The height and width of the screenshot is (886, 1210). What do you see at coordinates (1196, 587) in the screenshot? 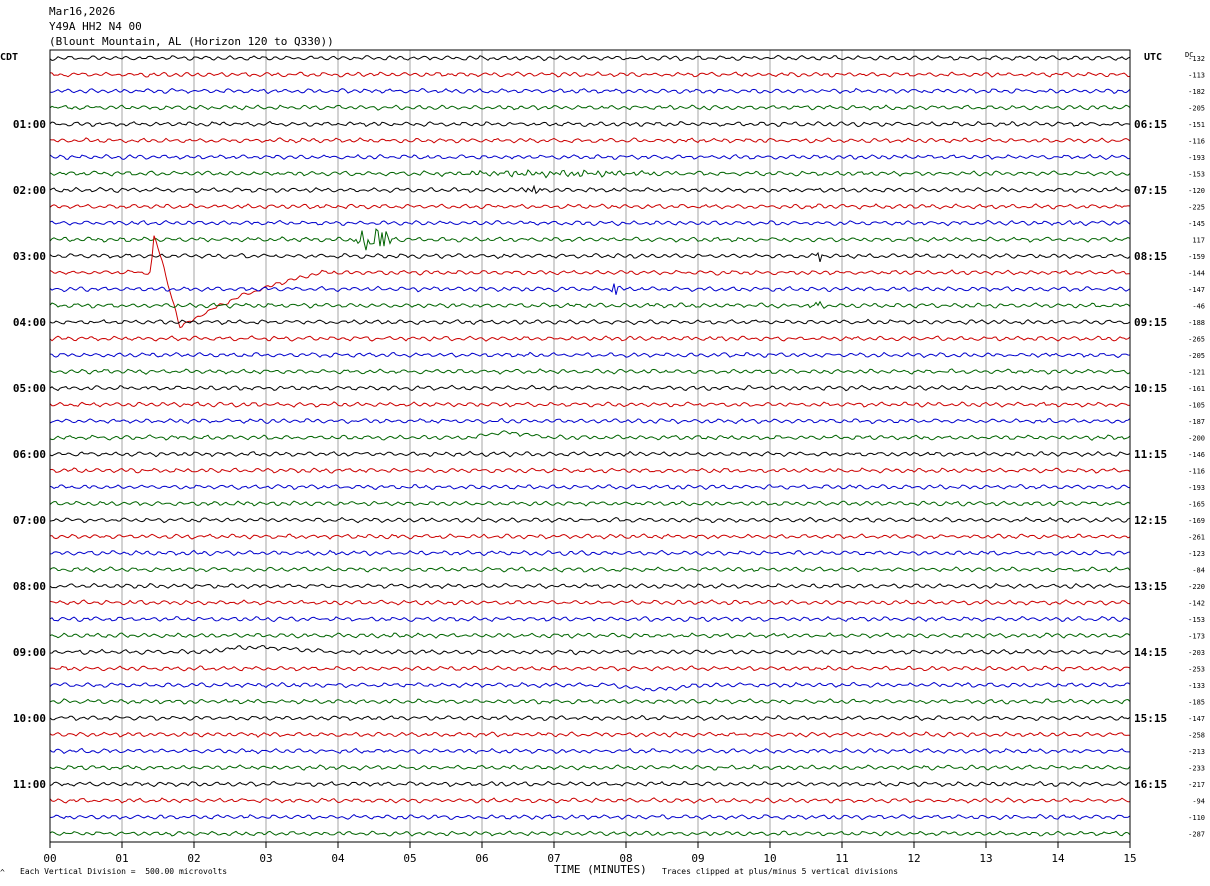
I see `dc-offset-label: -220` at bounding box center [1196, 587].